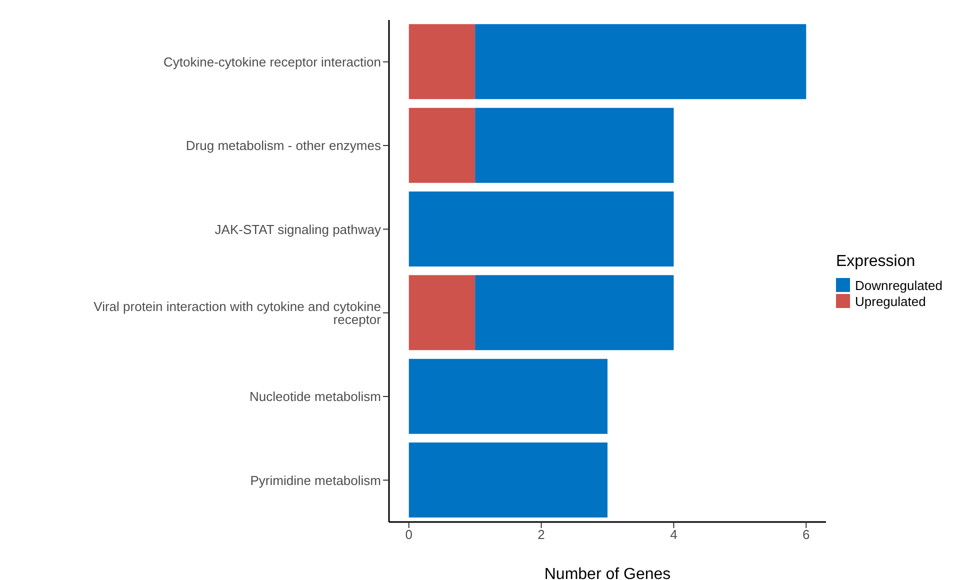 This screenshot has height=580, width=964. What do you see at coordinates (674, 534) in the screenshot?
I see `x-tick-label: 4` at bounding box center [674, 534].